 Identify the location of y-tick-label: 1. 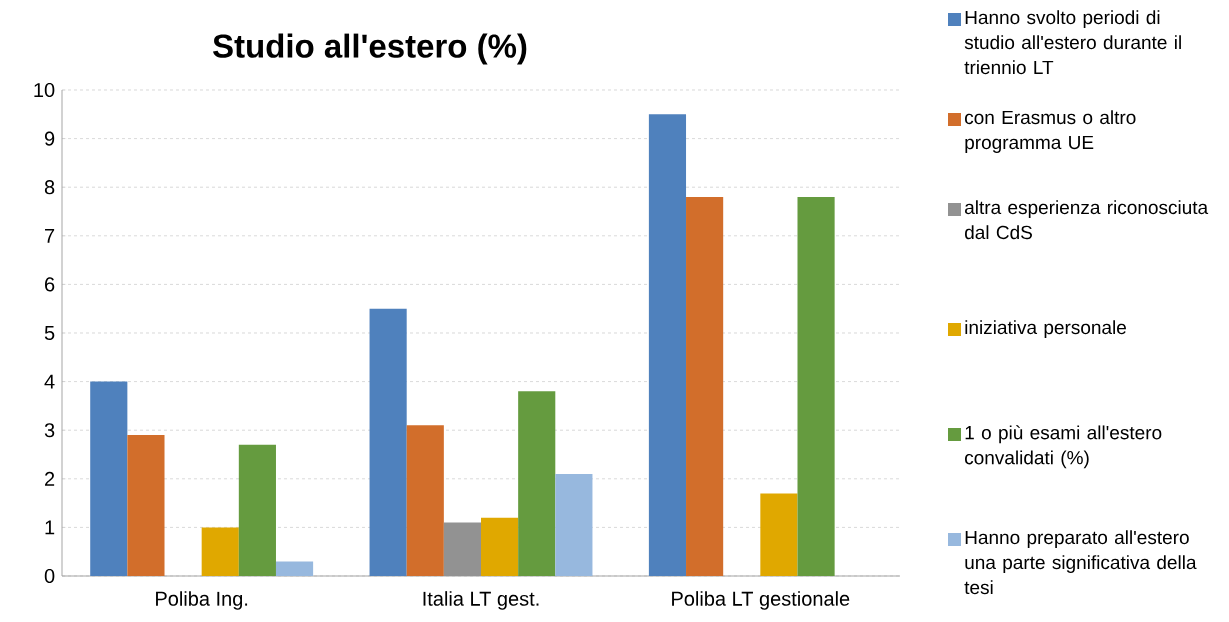
(50, 527).